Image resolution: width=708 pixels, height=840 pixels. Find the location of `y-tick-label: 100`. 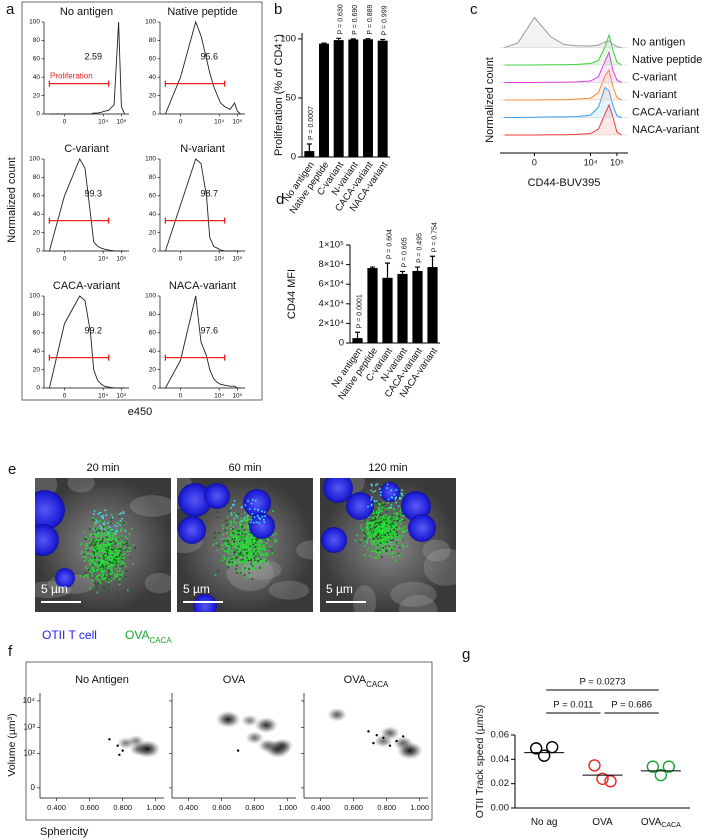

y-tick-label: 100 is located at coordinates (150, 296).